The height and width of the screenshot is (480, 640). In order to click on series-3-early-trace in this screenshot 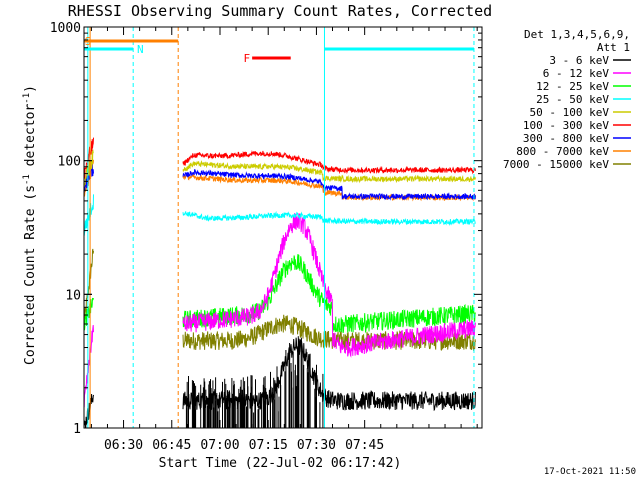, I will do `click(88, 314)`.